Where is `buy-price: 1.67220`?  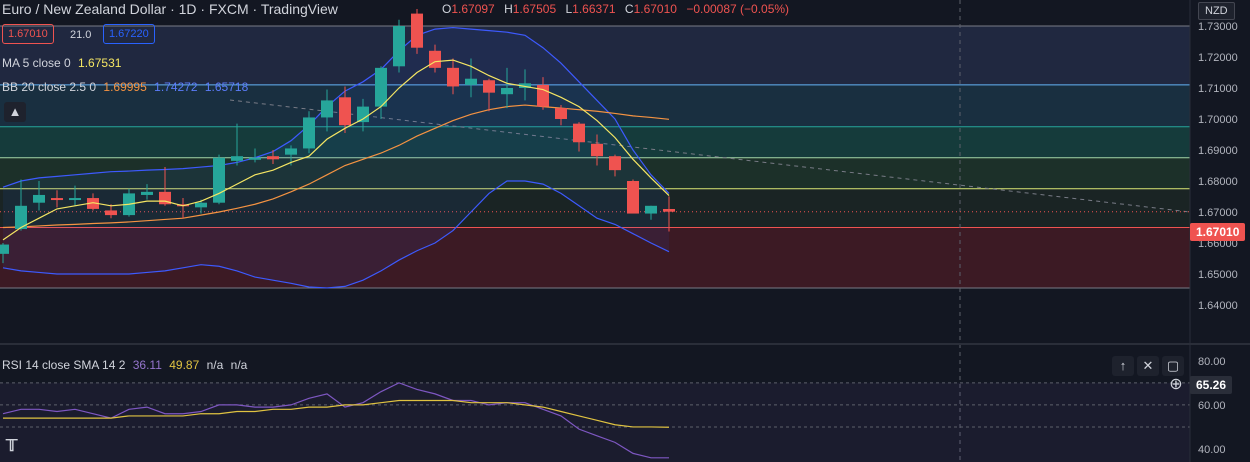 buy-price: 1.67220 is located at coordinates (129, 34).